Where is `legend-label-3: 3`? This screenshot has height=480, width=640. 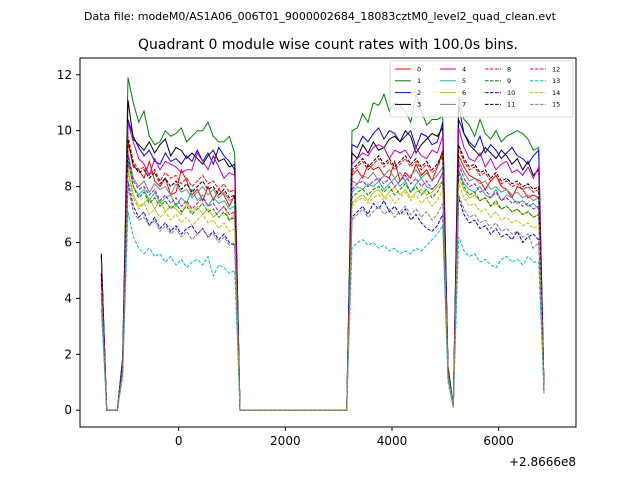
legend-label-3: 3 is located at coordinates (419, 105).